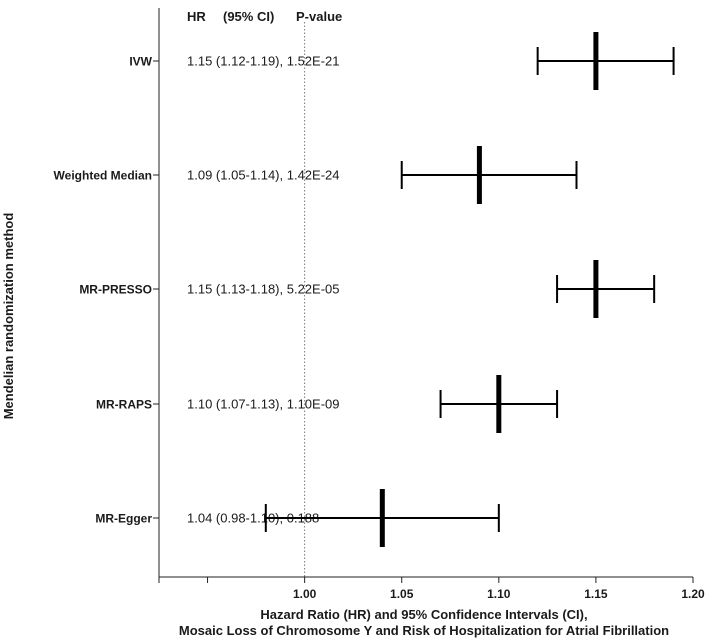 The width and height of the screenshot is (709, 641). Describe the element at coordinates (115, 290) in the screenshot. I see `method-label: MR-PRESSO` at that location.